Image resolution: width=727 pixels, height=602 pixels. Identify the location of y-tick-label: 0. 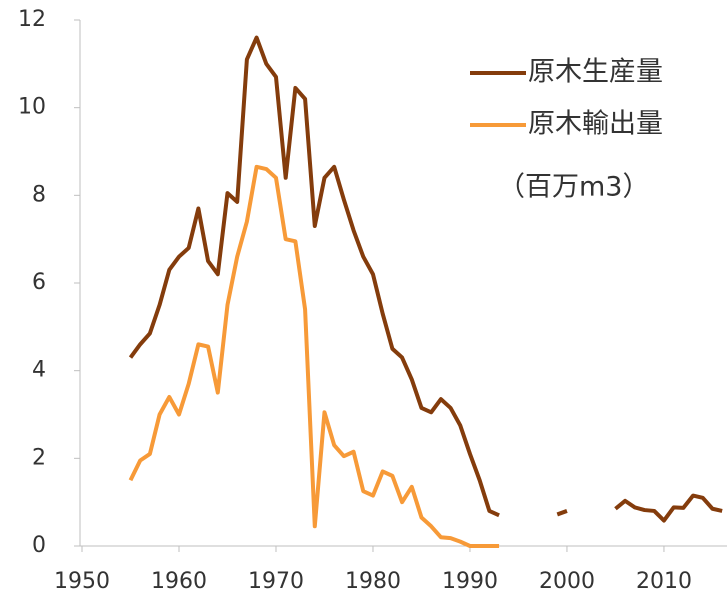
(39, 545).